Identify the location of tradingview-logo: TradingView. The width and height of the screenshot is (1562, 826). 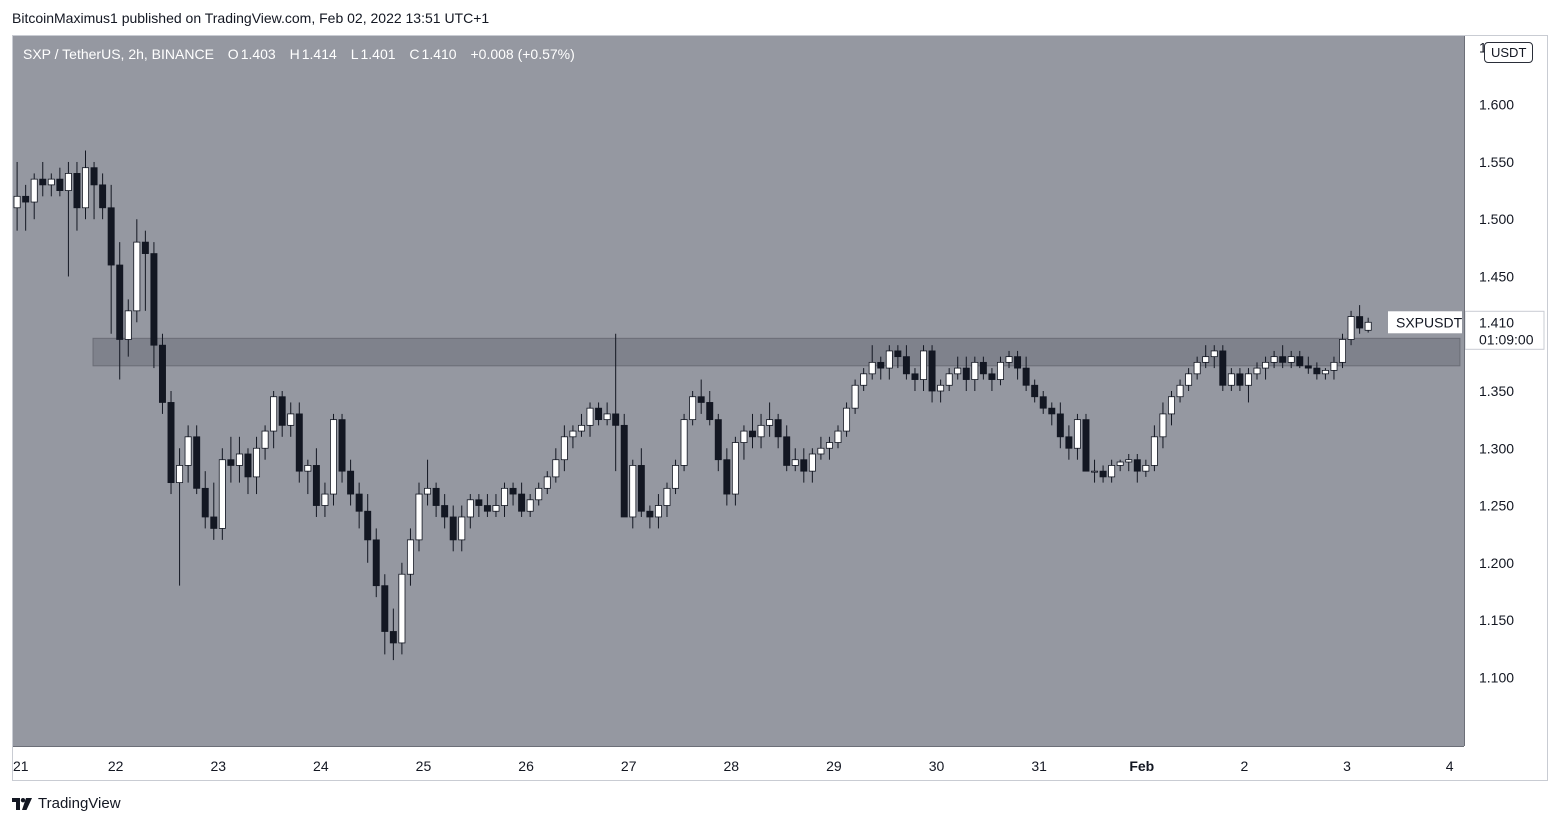
(66, 803).